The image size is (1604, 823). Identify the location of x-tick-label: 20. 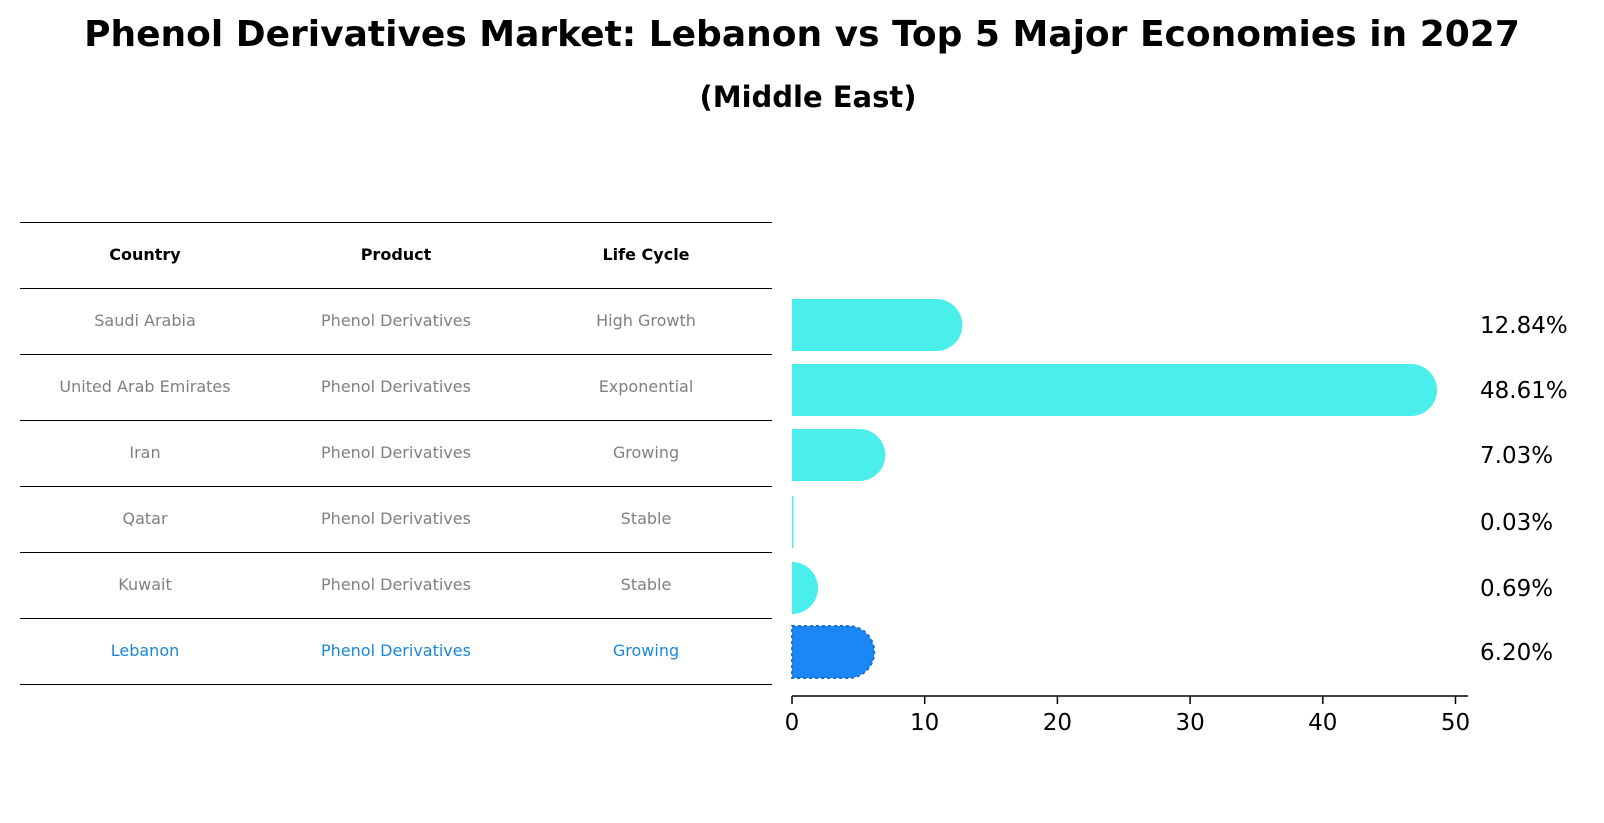
(1057, 723).